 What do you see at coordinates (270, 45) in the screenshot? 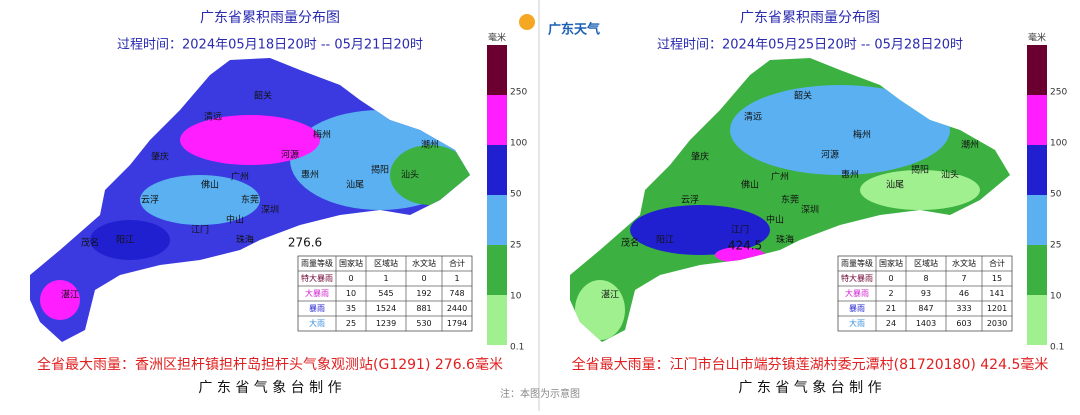
I see `period: 过程时间：2024年05月18日20时 -- 05月21日20时` at bounding box center [270, 45].